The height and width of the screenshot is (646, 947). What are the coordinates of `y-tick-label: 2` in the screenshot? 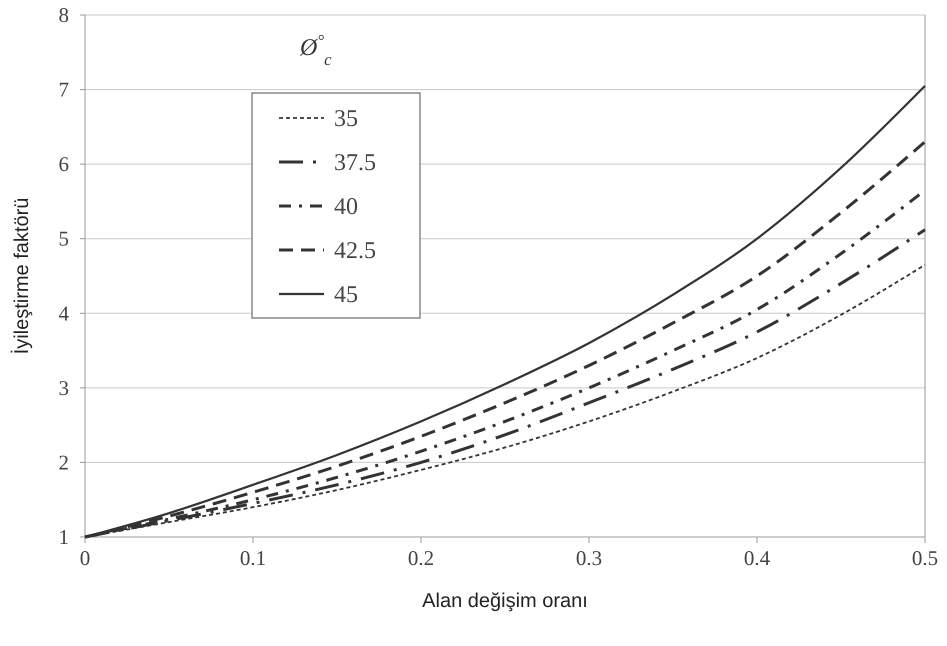 It's located at (63, 462).